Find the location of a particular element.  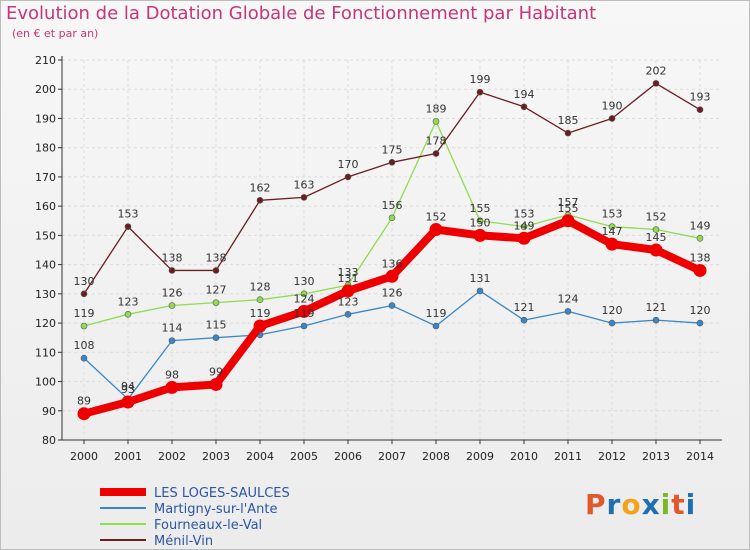

data-label: 119 is located at coordinates (84, 313).